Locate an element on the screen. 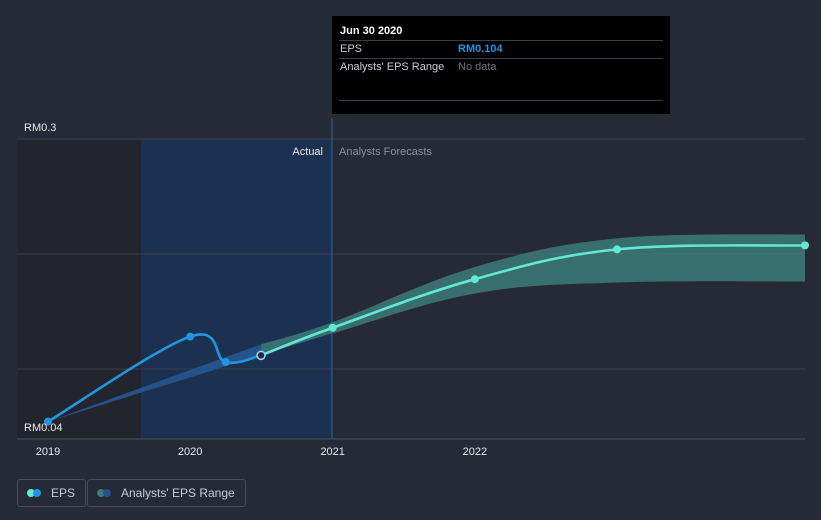 This screenshot has width=821, height=520. legend-eps: EPS is located at coordinates (52, 493).